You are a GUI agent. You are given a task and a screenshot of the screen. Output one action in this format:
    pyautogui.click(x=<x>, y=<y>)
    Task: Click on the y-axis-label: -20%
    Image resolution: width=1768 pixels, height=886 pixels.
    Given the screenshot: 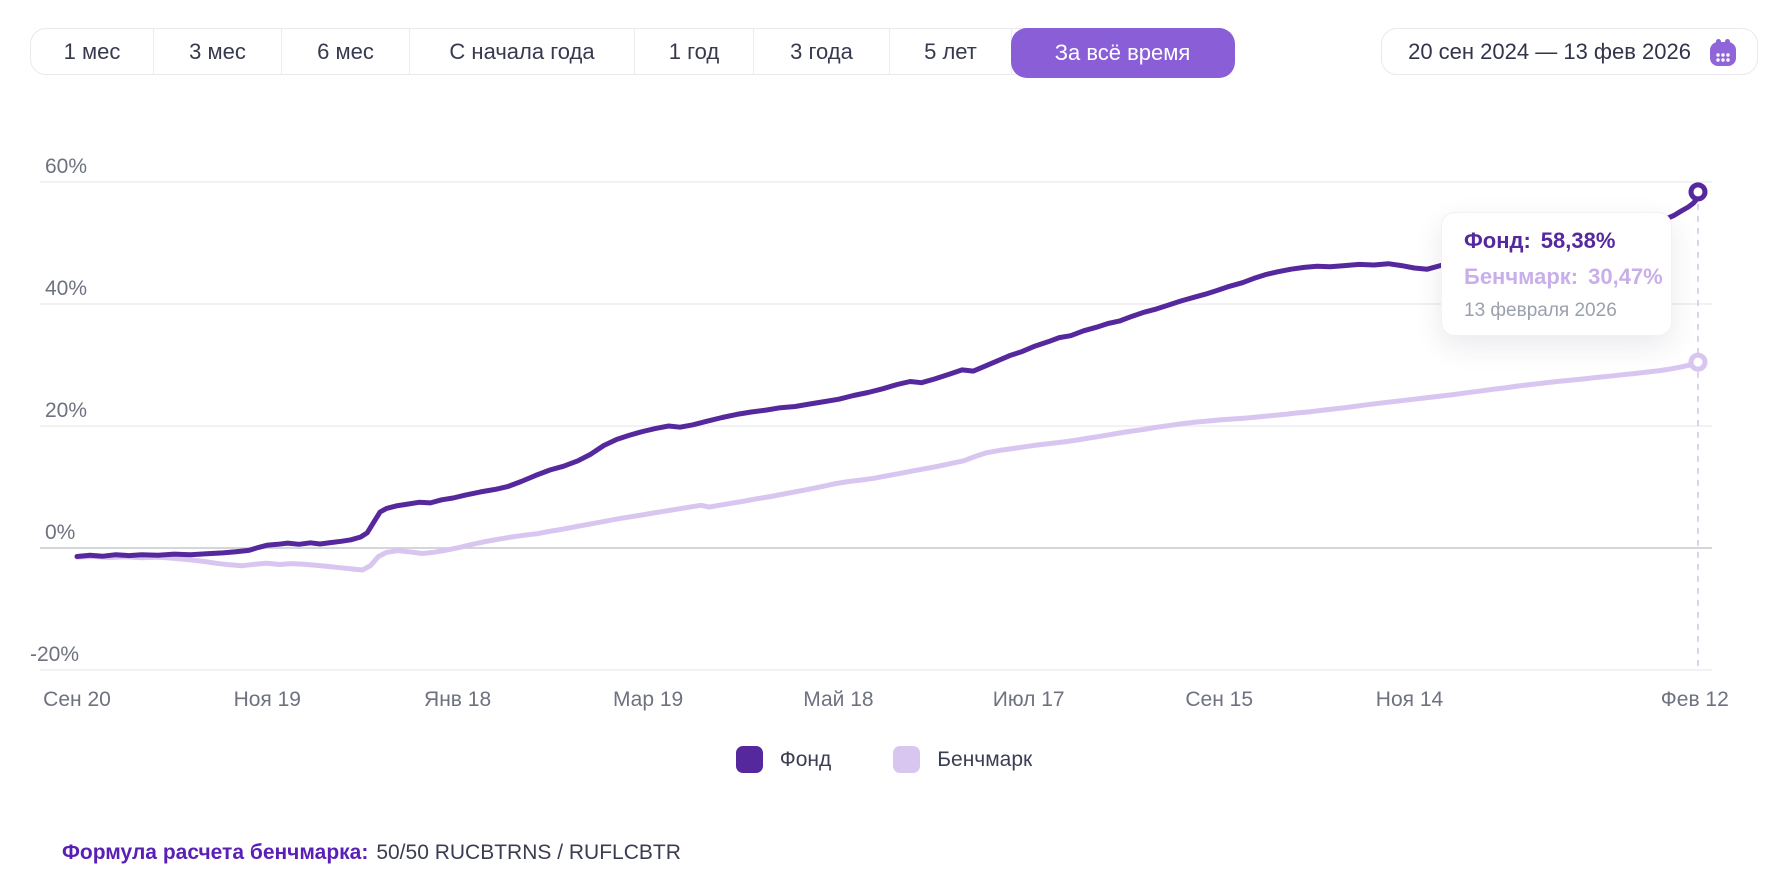 What is the action you would take?
    pyautogui.click(x=54, y=654)
    